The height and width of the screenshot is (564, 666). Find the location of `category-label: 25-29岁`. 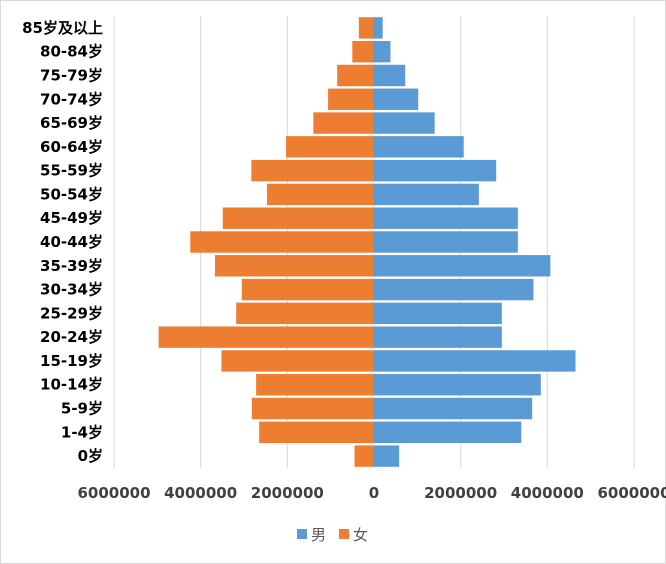

category-label: 25-29岁 is located at coordinates (71, 313).